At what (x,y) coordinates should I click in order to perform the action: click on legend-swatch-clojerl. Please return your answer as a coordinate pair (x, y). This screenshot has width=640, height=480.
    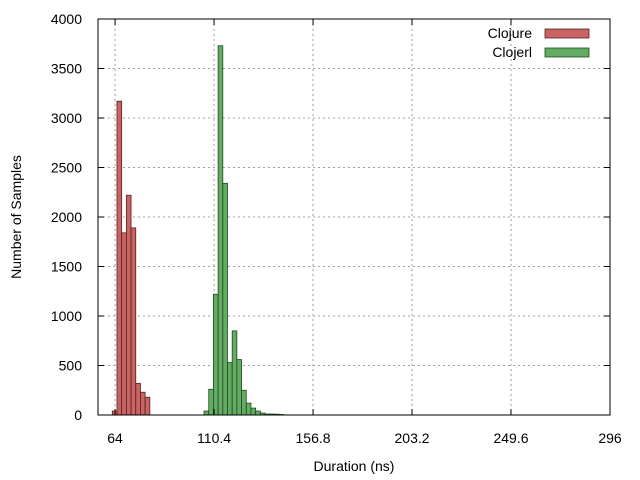
    Looking at the image, I should click on (567, 52).